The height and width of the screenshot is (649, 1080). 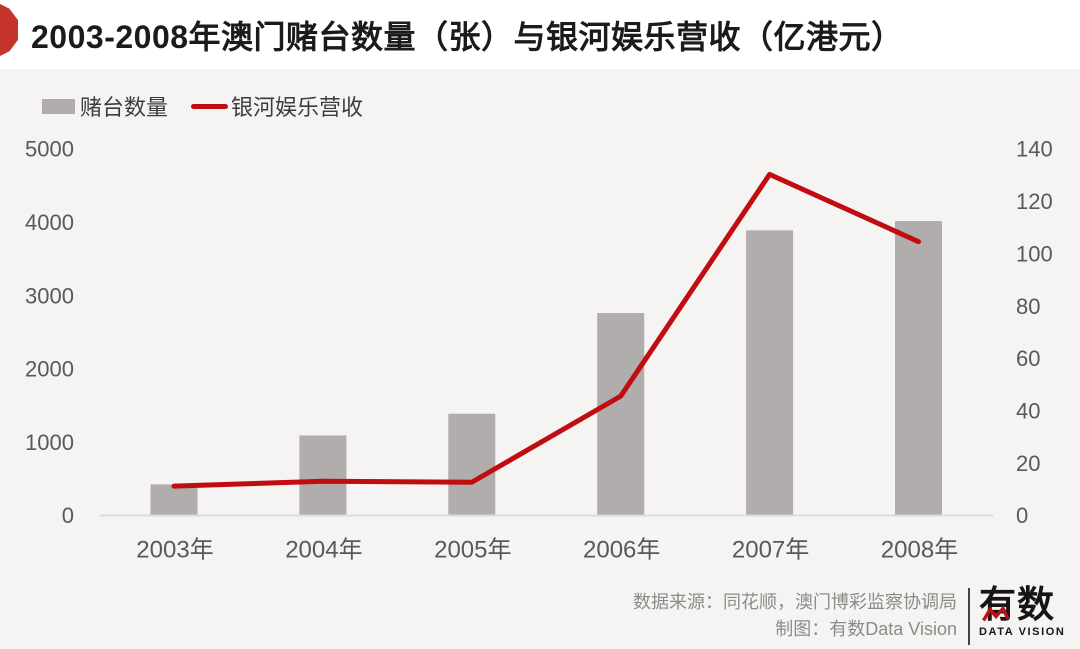 What do you see at coordinates (472, 464) in the screenshot?
I see `bar-2005年` at bounding box center [472, 464].